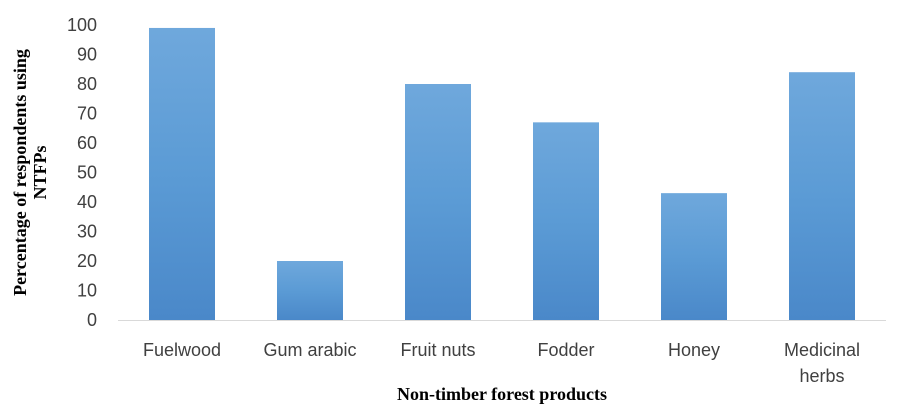 This screenshot has width=906, height=405. Describe the element at coordinates (502, 394) in the screenshot. I see `x-axis-title: Non-timber forest products` at that location.